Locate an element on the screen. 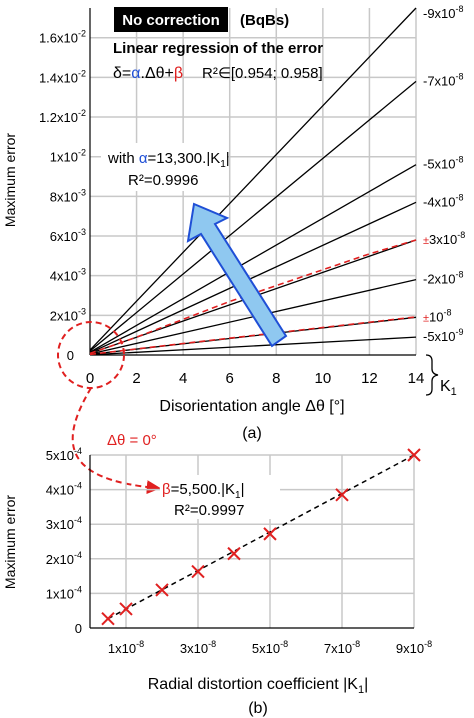 Image resolution: width=474 pixels, height=718 pixels. title-box-label: No correction is located at coordinates (171, 20).